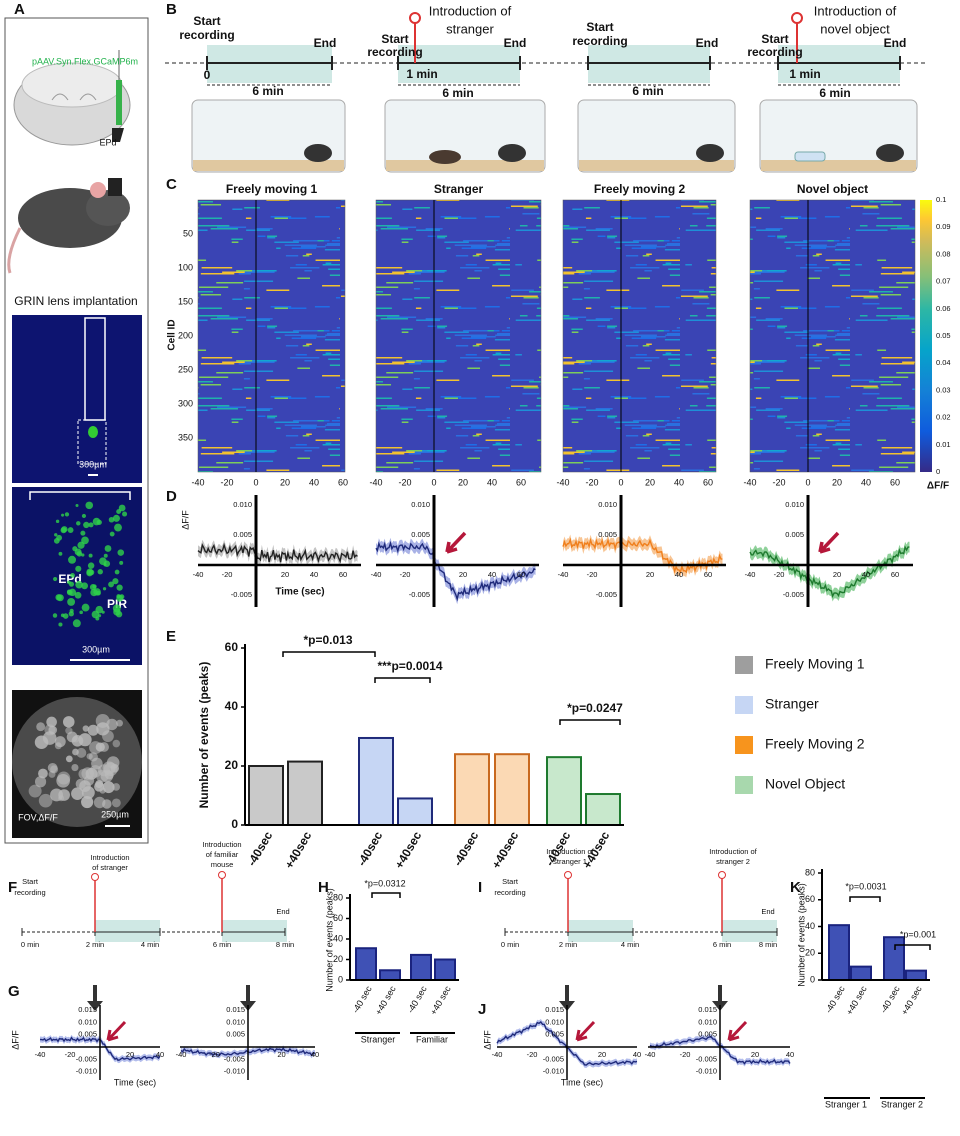 Image resolution: width=960 pixels, height=1136 pixels. I want to click on y-tick-label: 40, so click(810, 926).